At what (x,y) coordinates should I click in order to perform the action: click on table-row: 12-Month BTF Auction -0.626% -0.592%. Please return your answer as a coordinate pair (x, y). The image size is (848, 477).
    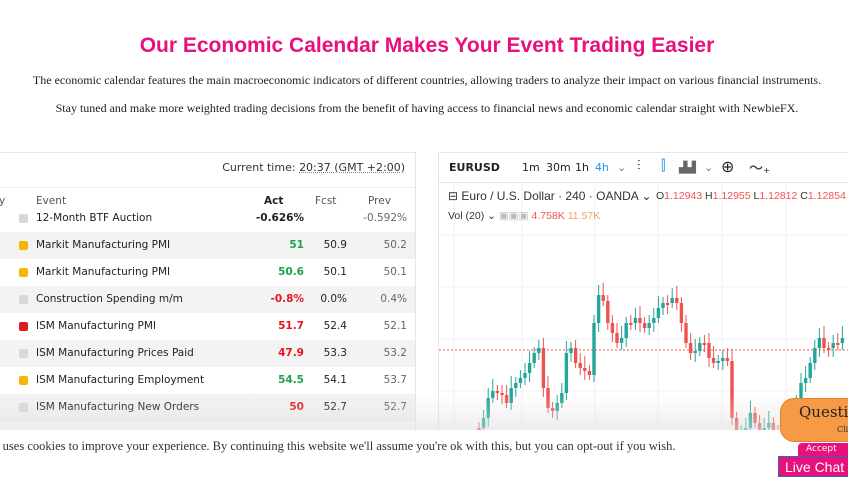
    Looking at the image, I should click on (207, 218).